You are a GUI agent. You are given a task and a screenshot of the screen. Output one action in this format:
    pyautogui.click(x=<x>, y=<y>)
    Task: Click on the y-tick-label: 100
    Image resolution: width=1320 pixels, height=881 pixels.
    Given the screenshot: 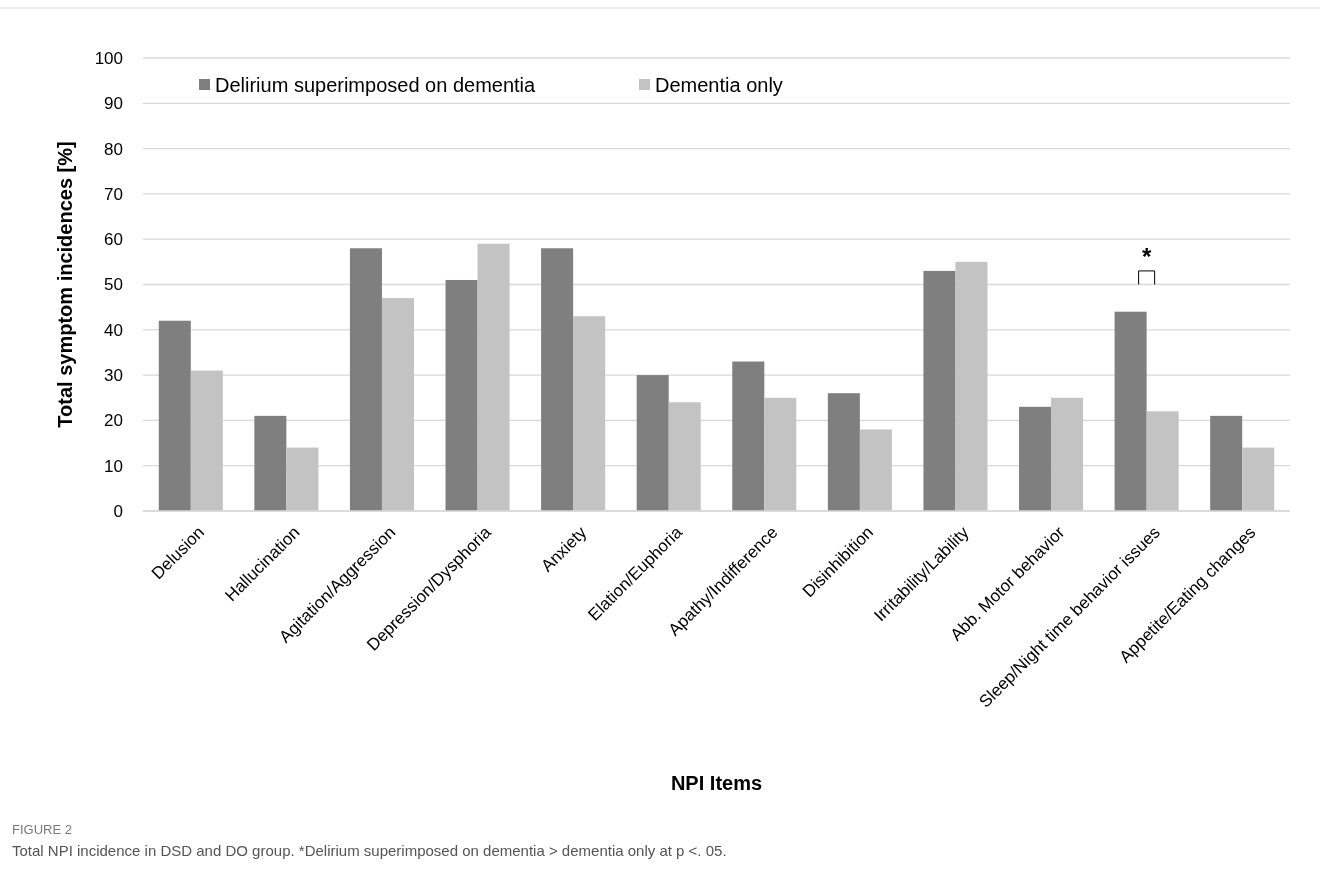 What is the action you would take?
    pyautogui.click(x=108, y=58)
    